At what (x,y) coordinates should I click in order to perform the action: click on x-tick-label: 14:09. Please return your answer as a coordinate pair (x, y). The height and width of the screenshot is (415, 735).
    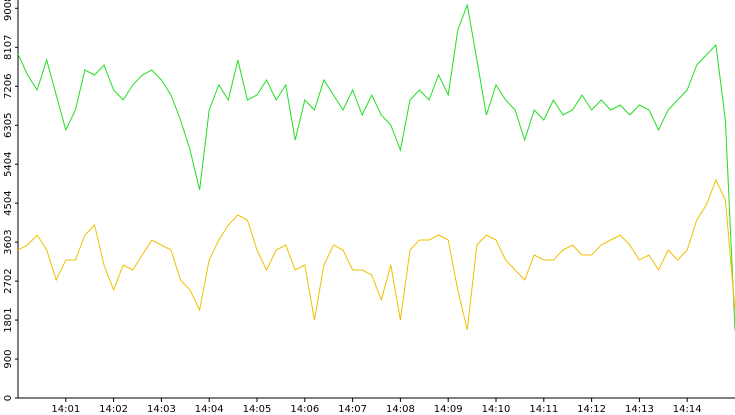
    Looking at the image, I should click on (448, 409).